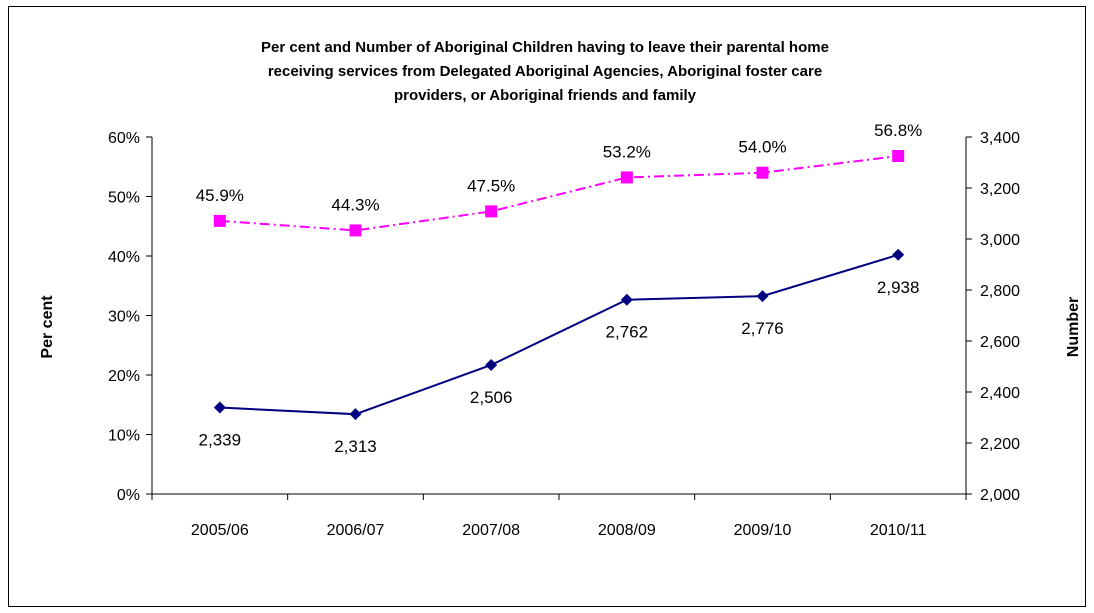  I want to click on series-1-data-label: 47.5%, so click(491, 185).